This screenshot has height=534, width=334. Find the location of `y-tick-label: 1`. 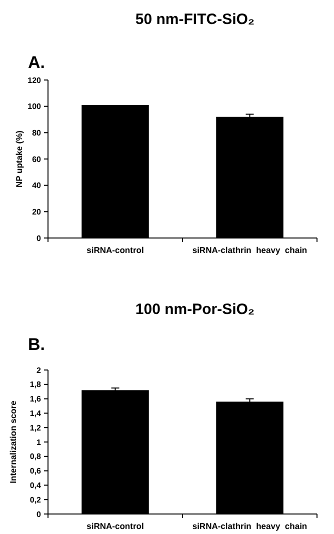

y-tick-label: 1 is located at coordinates (39, 442).